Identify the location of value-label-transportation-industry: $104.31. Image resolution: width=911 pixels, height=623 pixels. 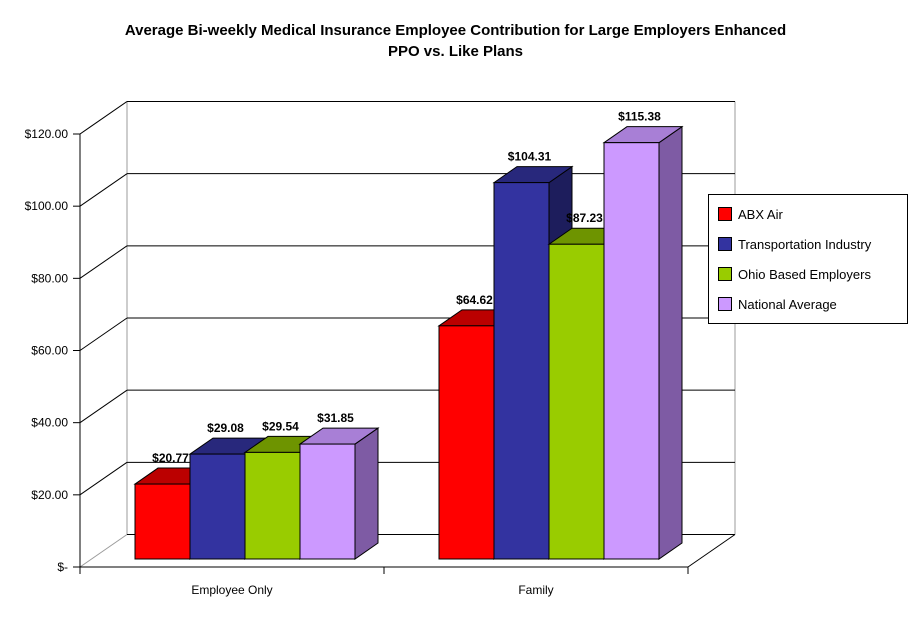
(530, 157).